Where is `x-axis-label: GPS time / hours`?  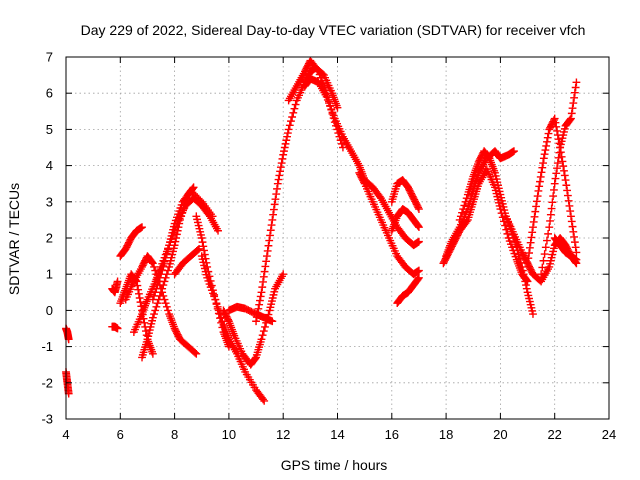
x-axis-label: GPS time / hours is located at coordinates (334, 465).